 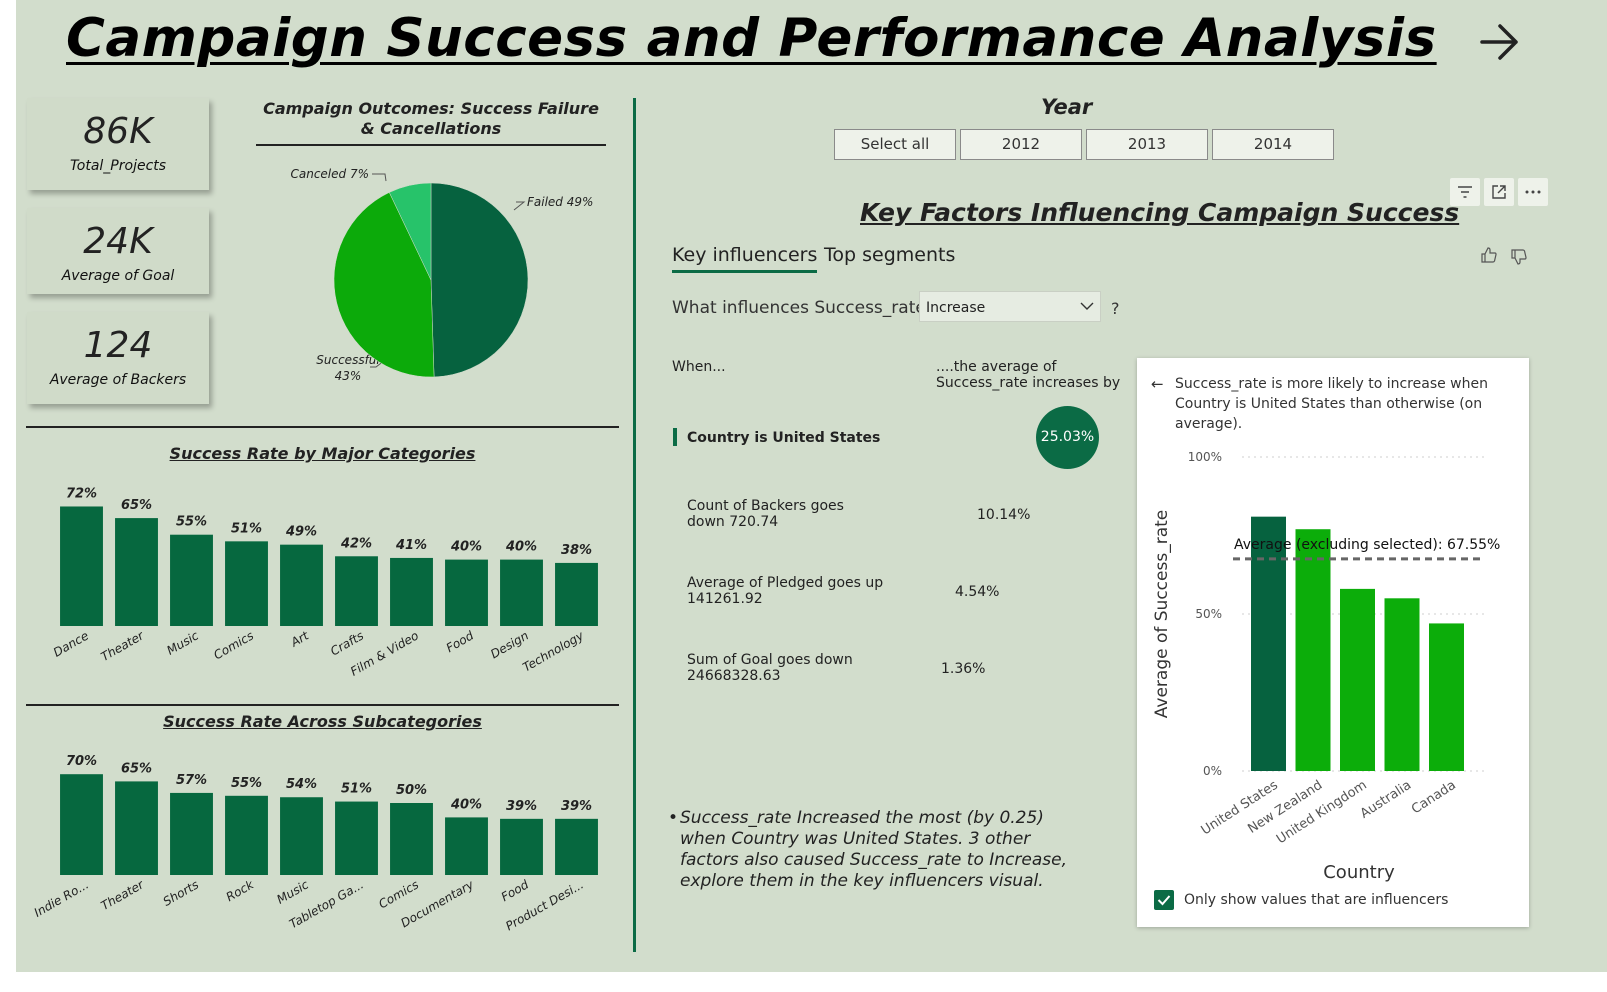 I want to click on y-tick-label: 100%, so click(x=1205, y=457).